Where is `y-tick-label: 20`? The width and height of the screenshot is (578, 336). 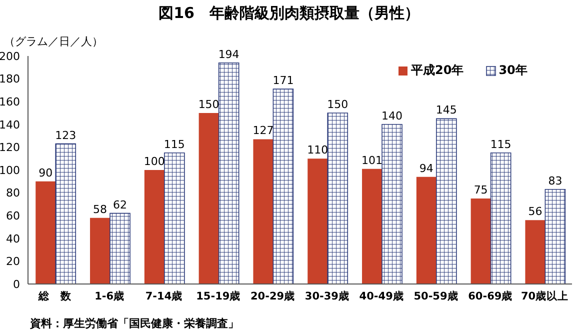 y-tick-label: 20 is located at coordinates (13, 261).